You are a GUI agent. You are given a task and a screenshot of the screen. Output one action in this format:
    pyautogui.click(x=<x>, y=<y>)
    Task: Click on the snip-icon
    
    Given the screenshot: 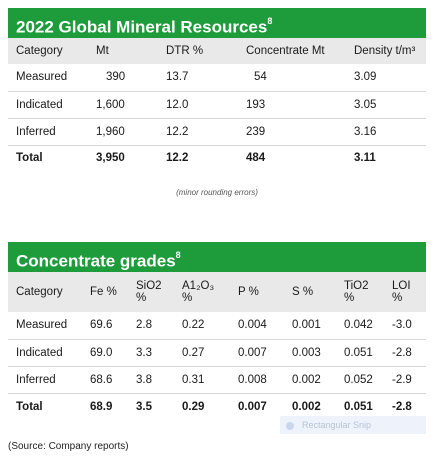 What is the action you would take?
    pyautogui.click(x=290, y=425)
    